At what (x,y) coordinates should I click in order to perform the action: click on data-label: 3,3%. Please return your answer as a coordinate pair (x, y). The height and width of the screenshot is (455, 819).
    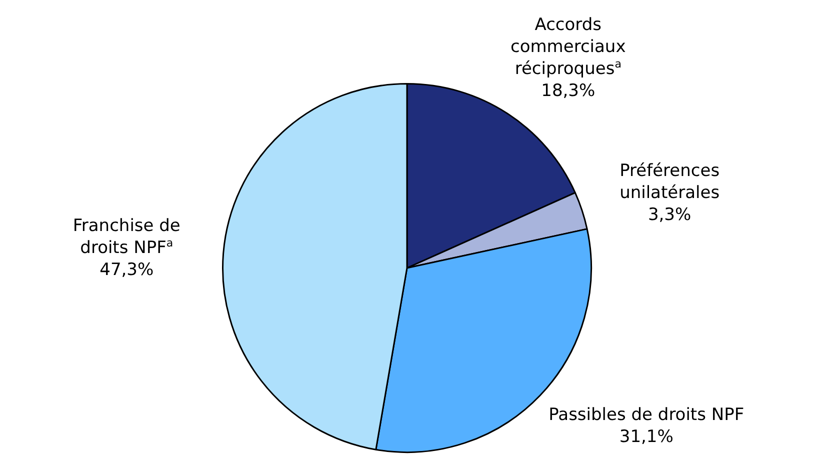
    Looking at the image, I should click on (670, 215).